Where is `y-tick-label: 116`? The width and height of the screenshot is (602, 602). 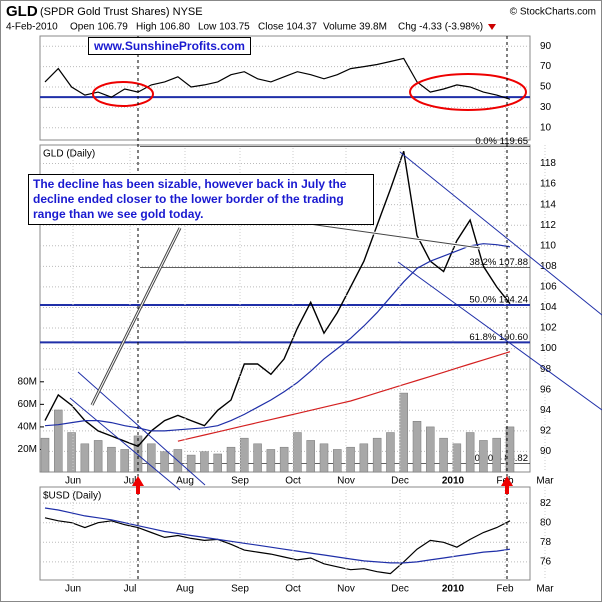 y-tick-label: 116 is located at coordinates (548, 184).